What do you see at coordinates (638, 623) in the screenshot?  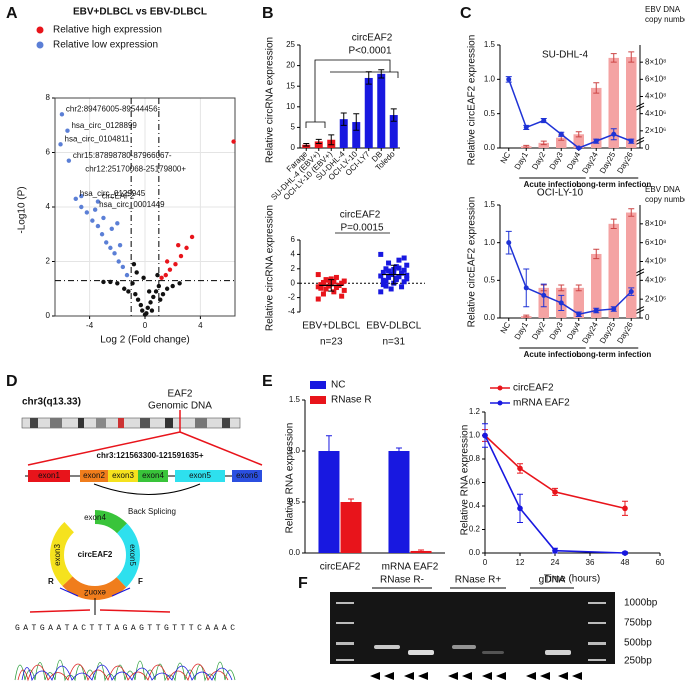 I see `marker-label: 750bp` at bounding box center [638, 623].